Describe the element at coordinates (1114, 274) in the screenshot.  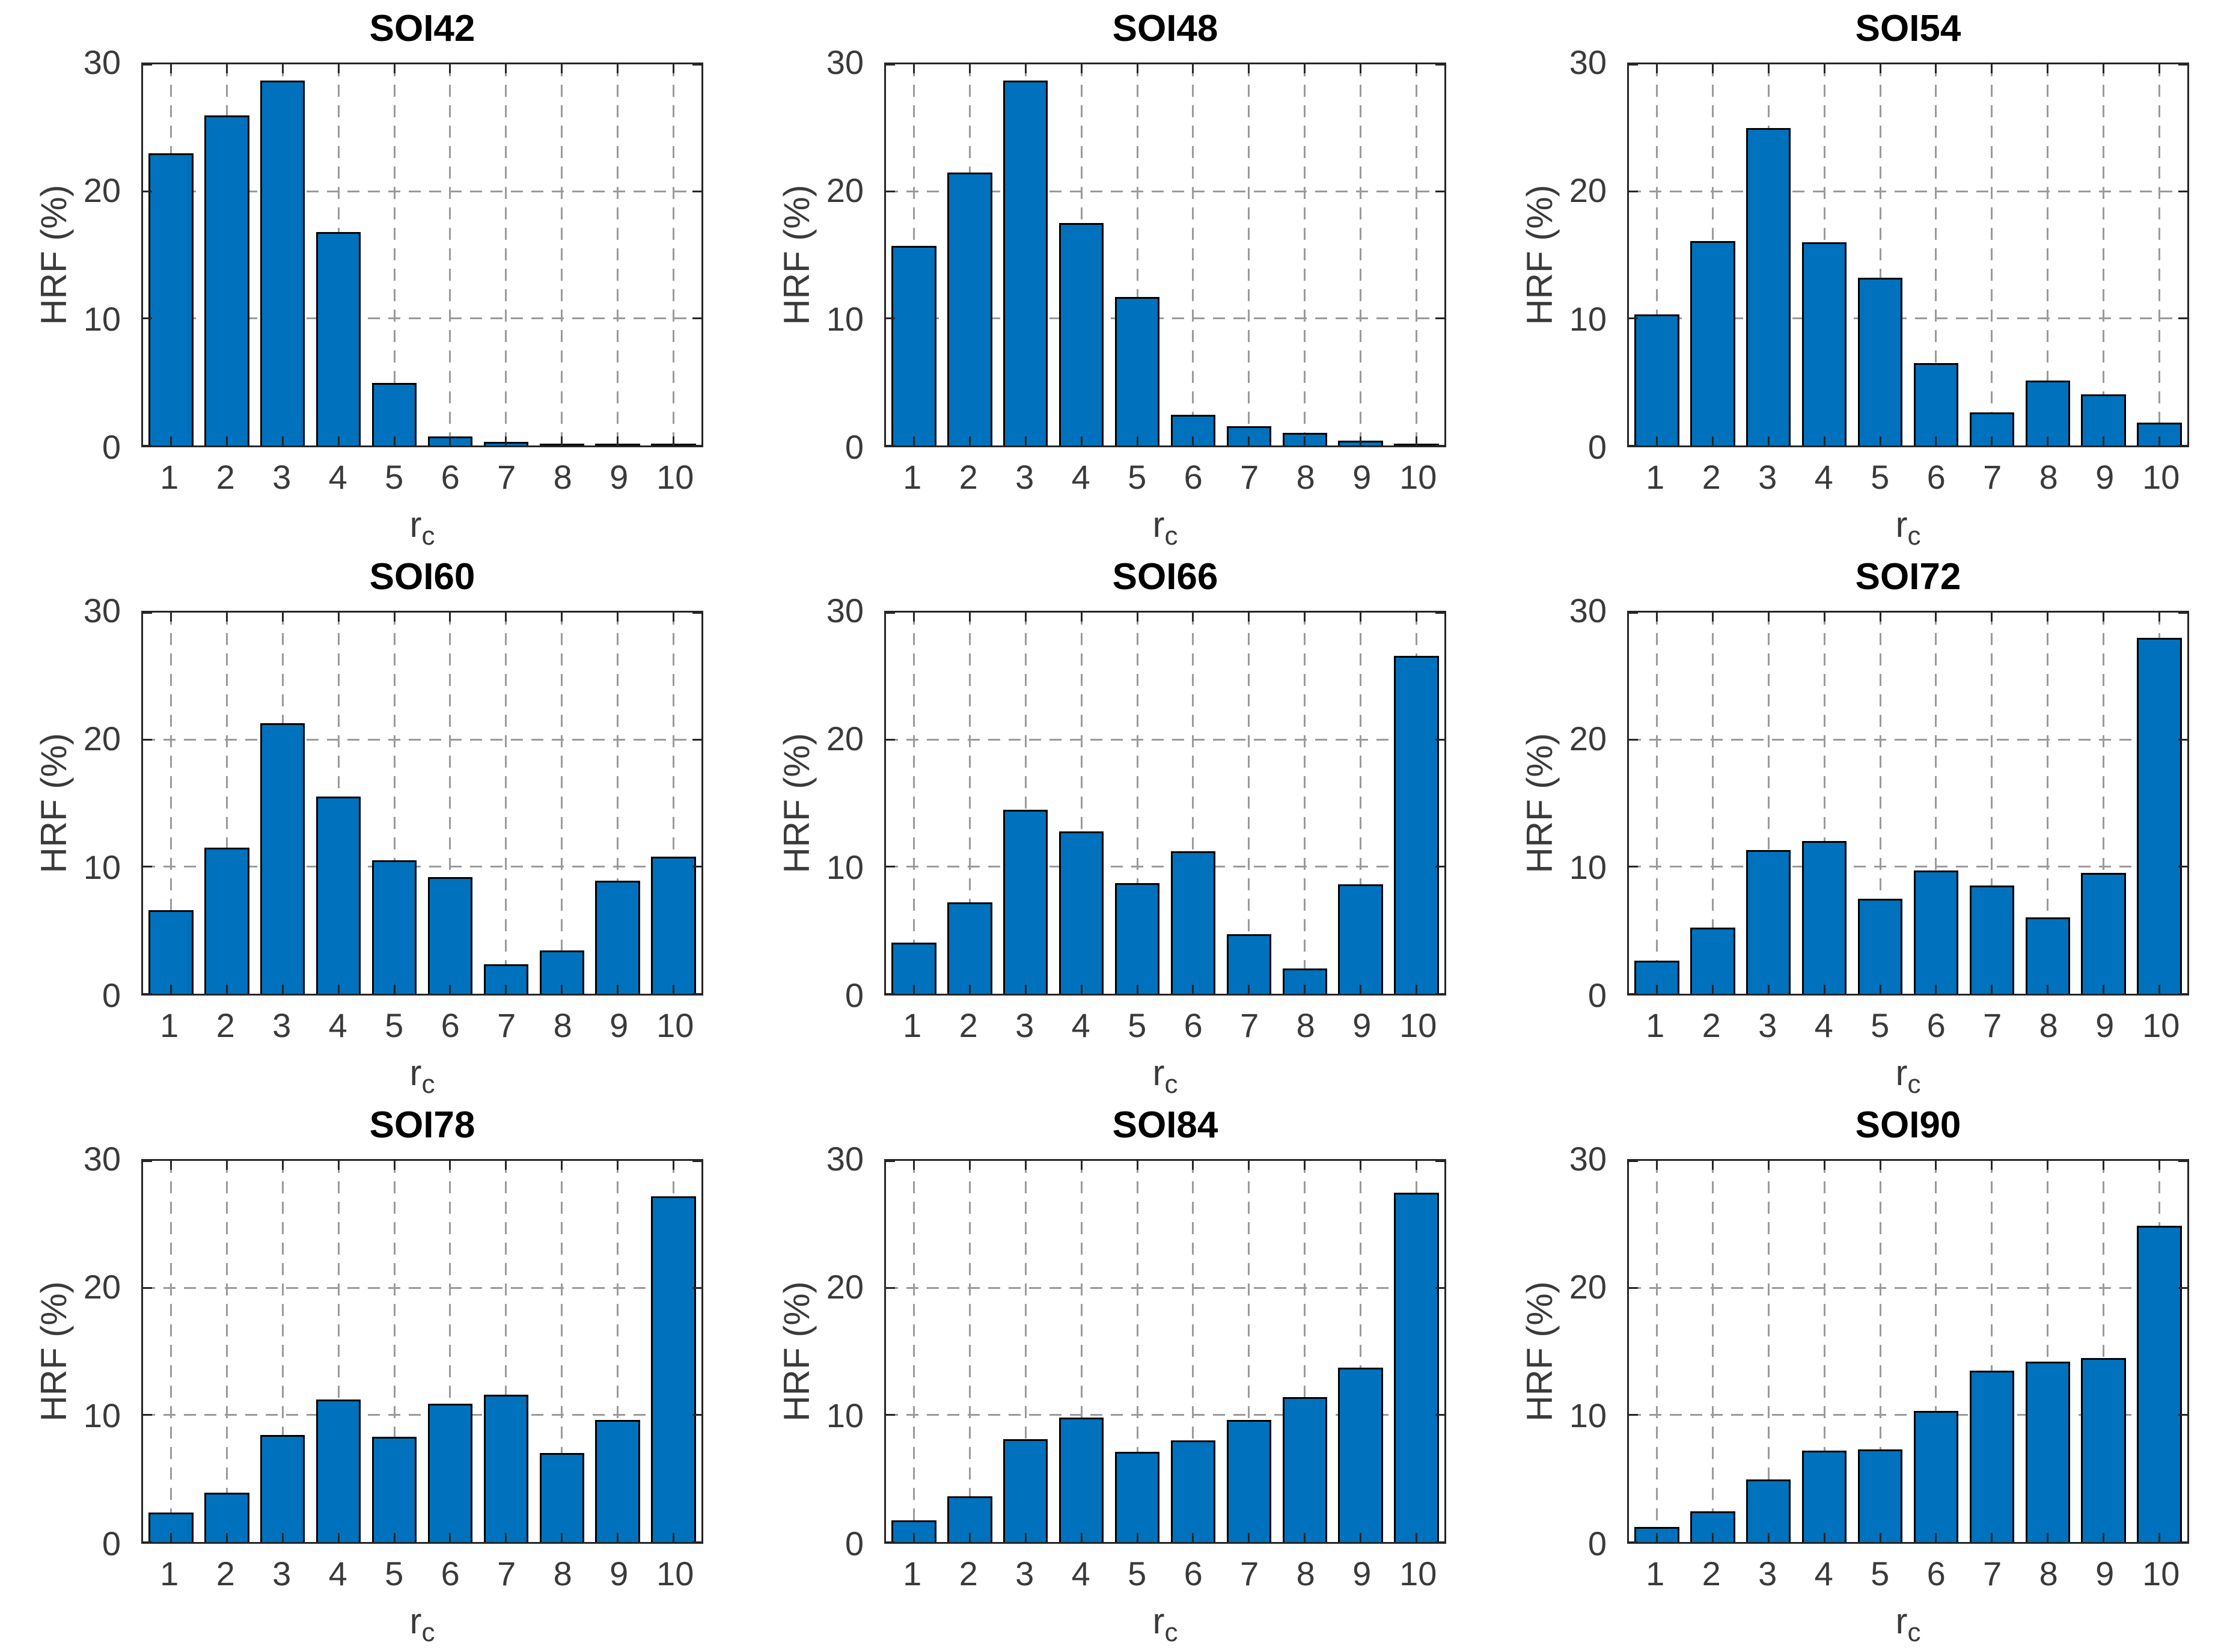
I see `subplot-SOI48: SOI48 HRF (%) 0 10 20 30 1 2 3 4 5 6 7 8 9 10 rc` at that location.